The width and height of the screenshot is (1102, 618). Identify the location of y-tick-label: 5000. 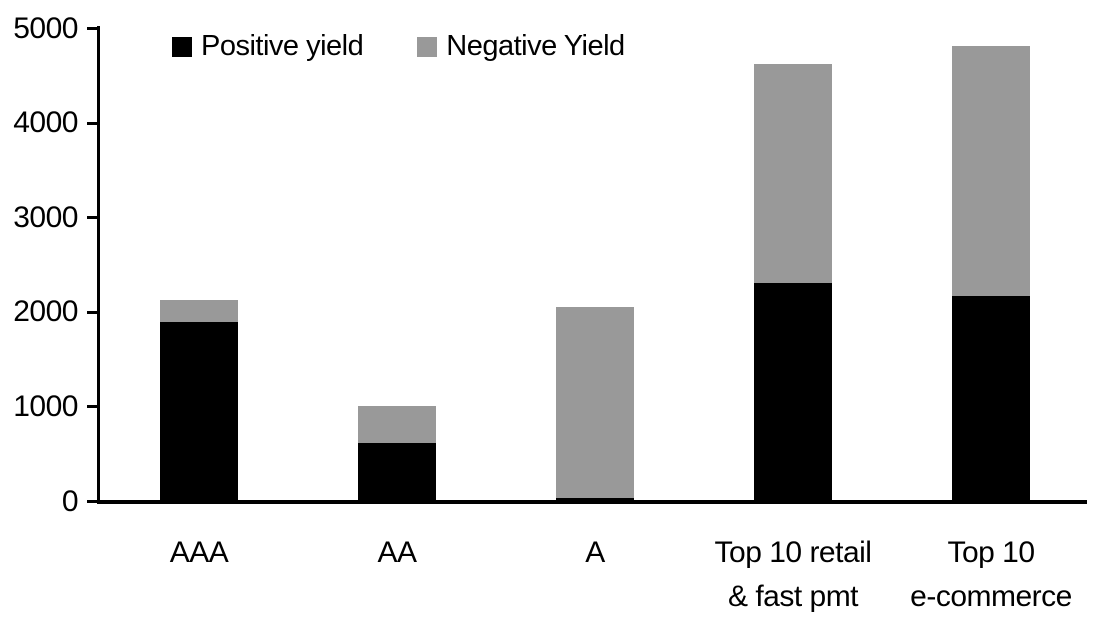
(45, 28).